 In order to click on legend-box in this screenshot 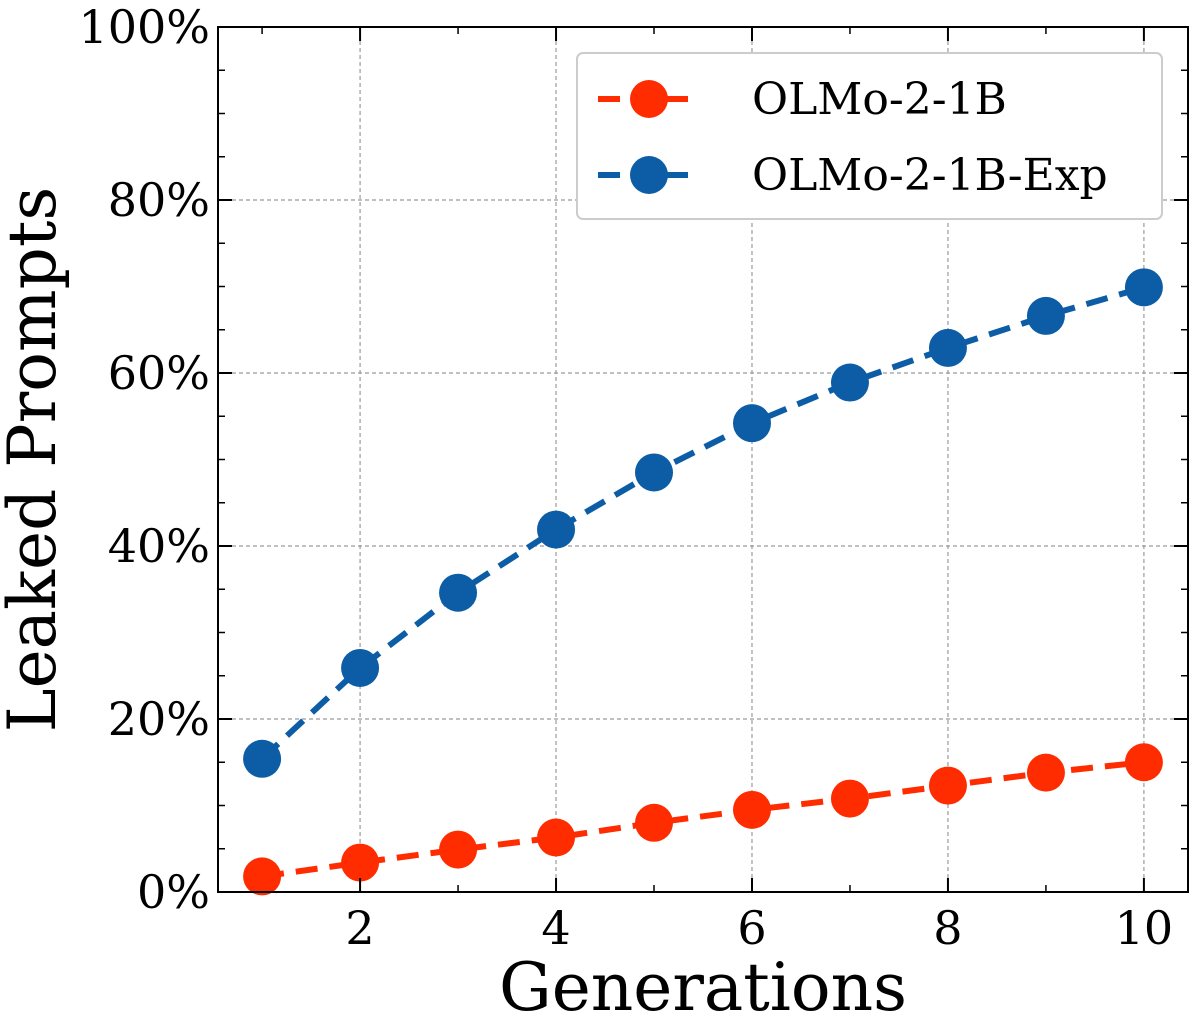, I will do `click(869, 136)`.